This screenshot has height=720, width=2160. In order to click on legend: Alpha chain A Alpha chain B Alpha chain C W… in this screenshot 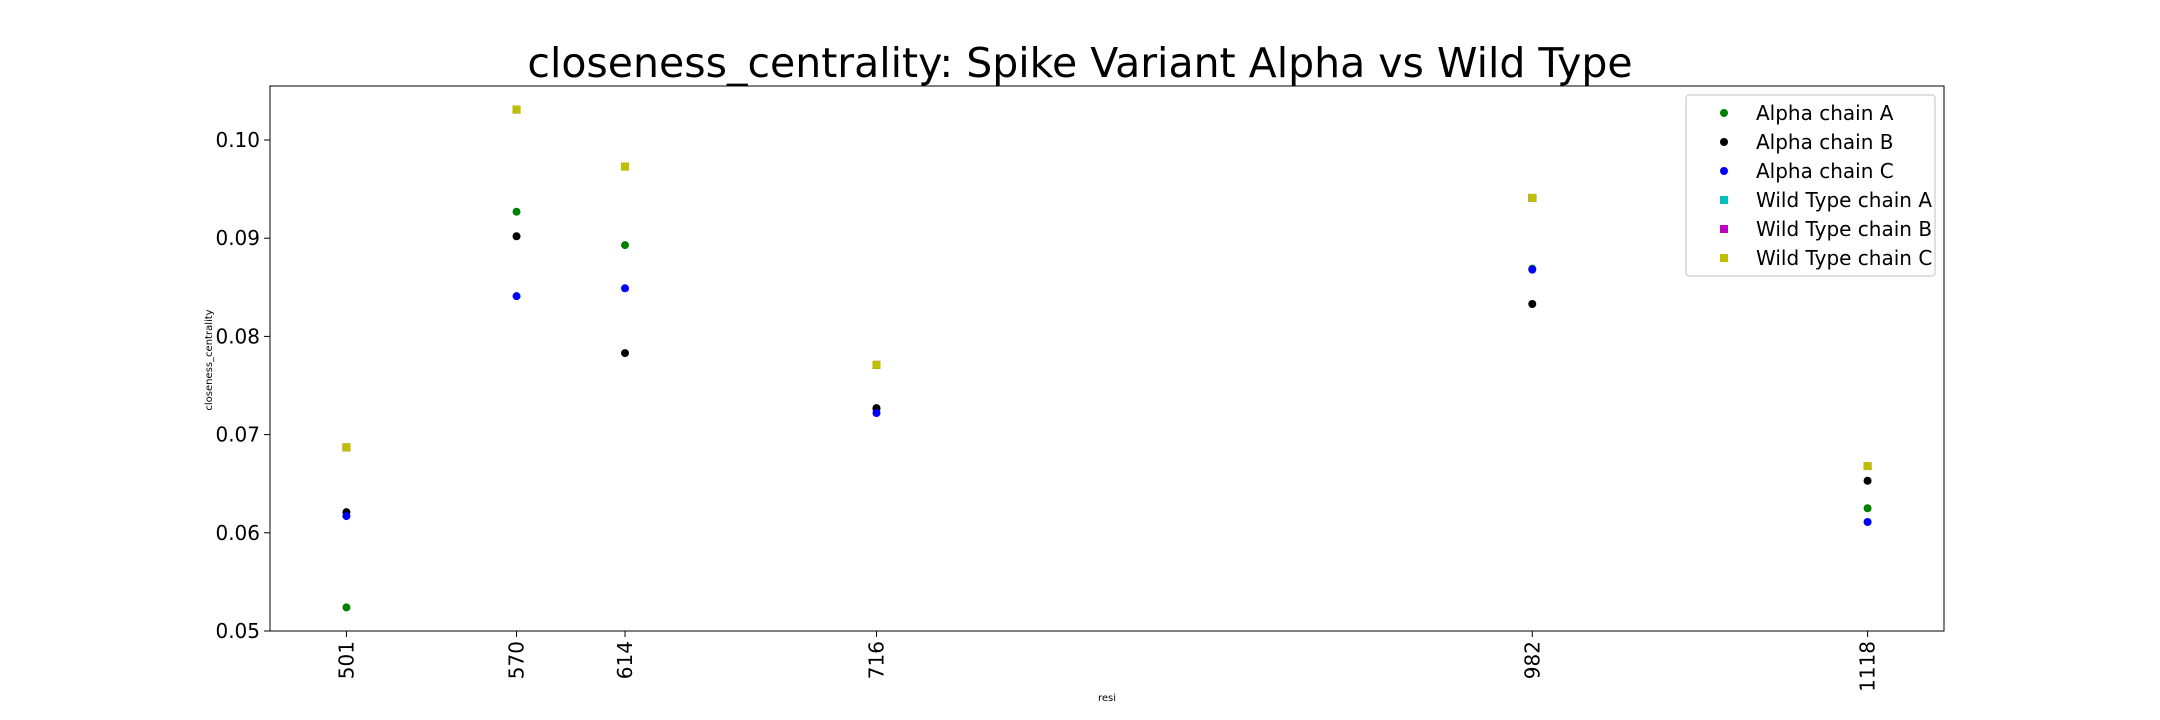, I will do `click(1810, 185)`.